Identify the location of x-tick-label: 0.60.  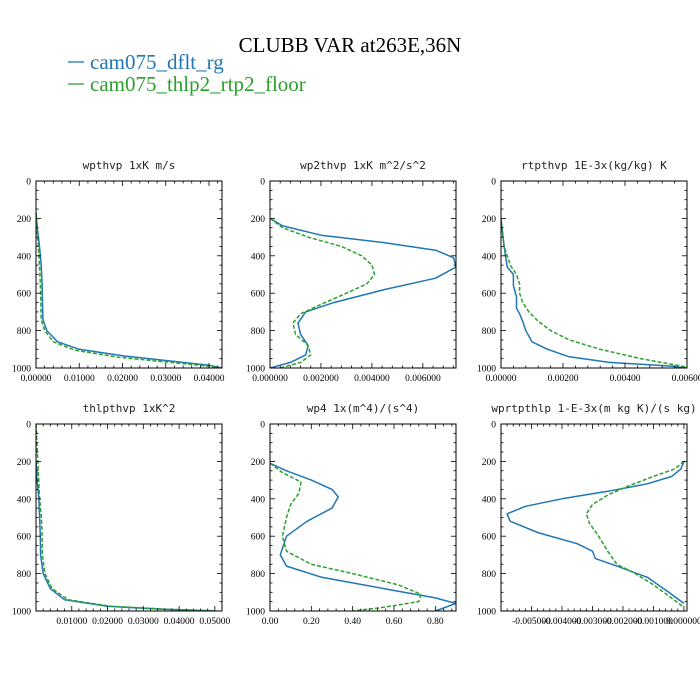
(394, 622).